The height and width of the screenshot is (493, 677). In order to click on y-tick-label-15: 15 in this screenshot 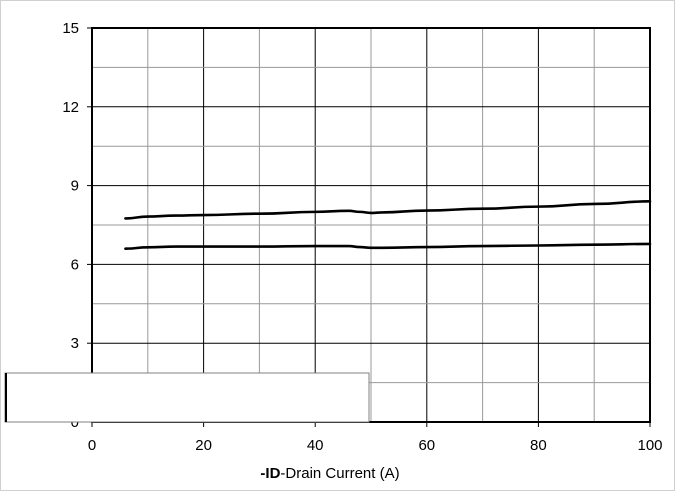, I will do `click(70, 28)`.